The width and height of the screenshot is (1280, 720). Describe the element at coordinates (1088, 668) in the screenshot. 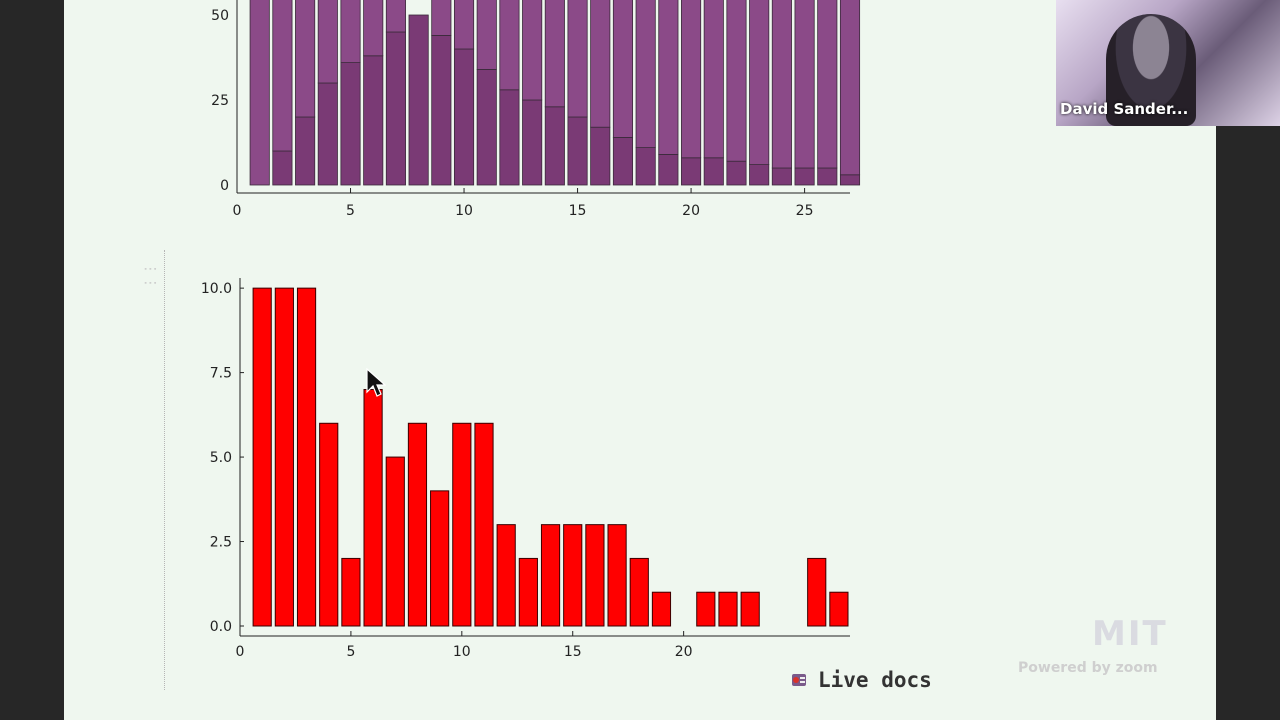

I see `powered-by-watermark: Powered by zoom` at that location.